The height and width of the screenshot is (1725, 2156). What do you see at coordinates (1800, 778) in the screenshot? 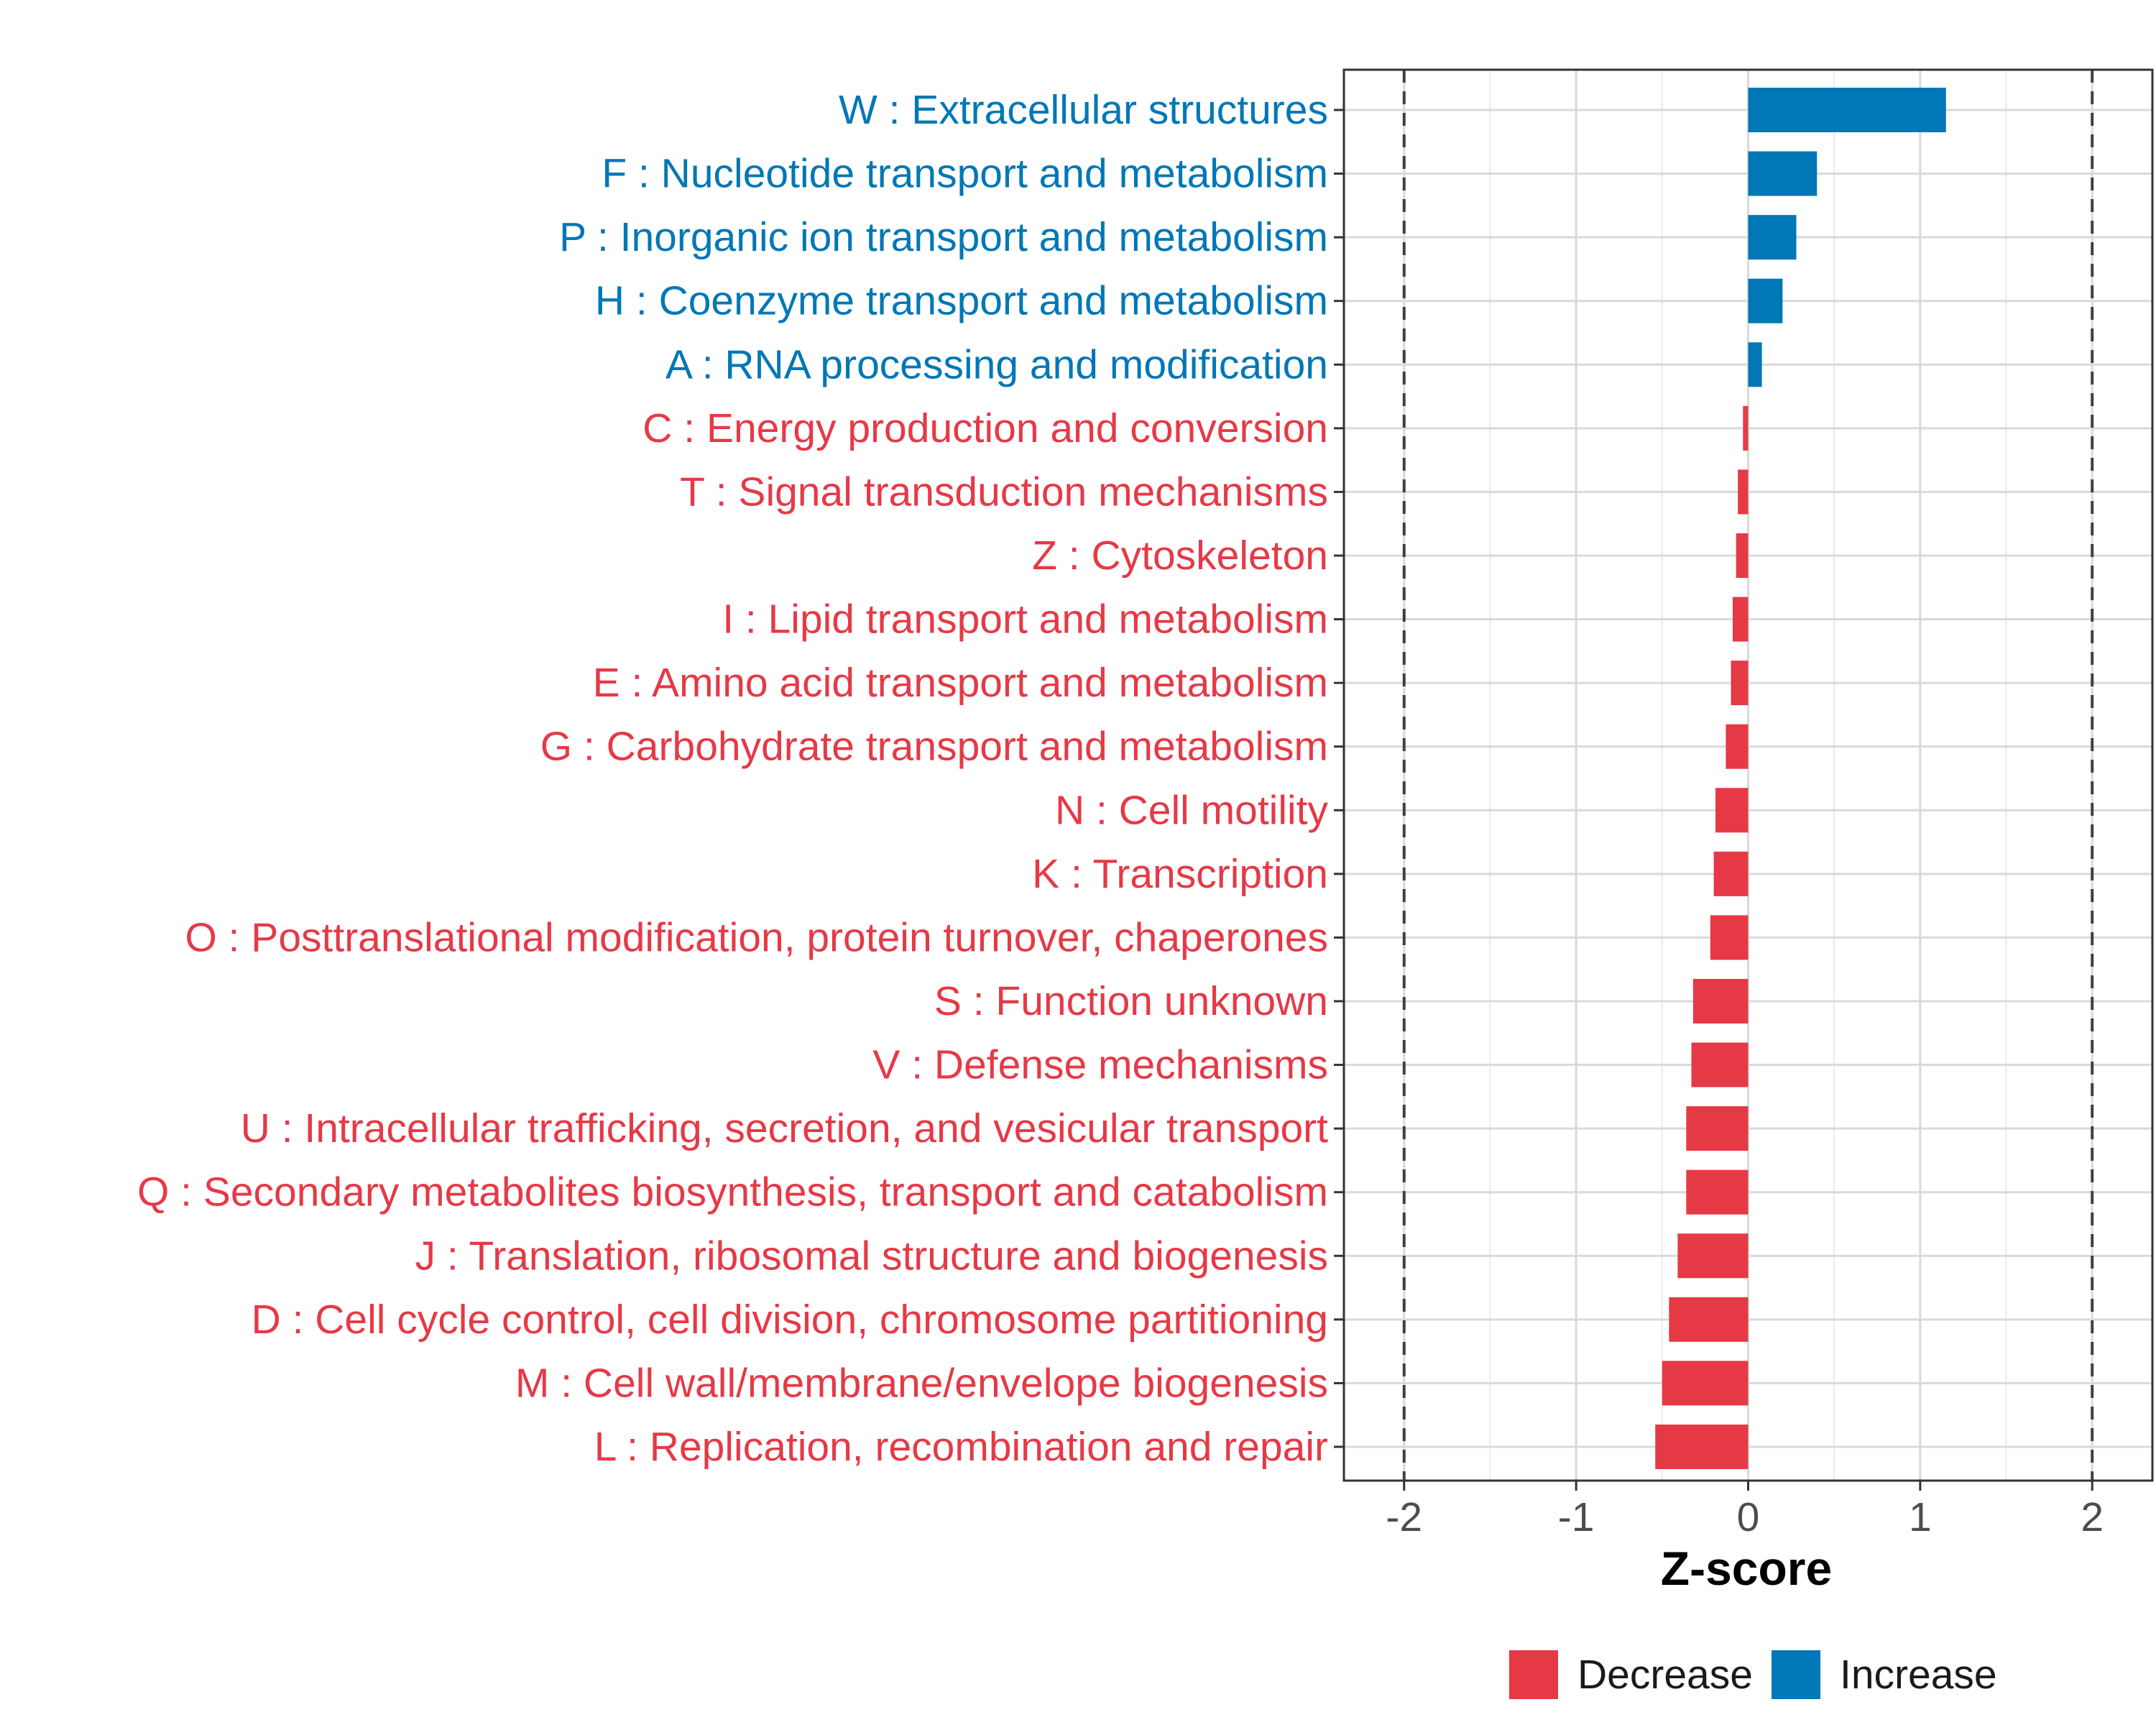
I see `bars` at bounding box center [1800, 778].